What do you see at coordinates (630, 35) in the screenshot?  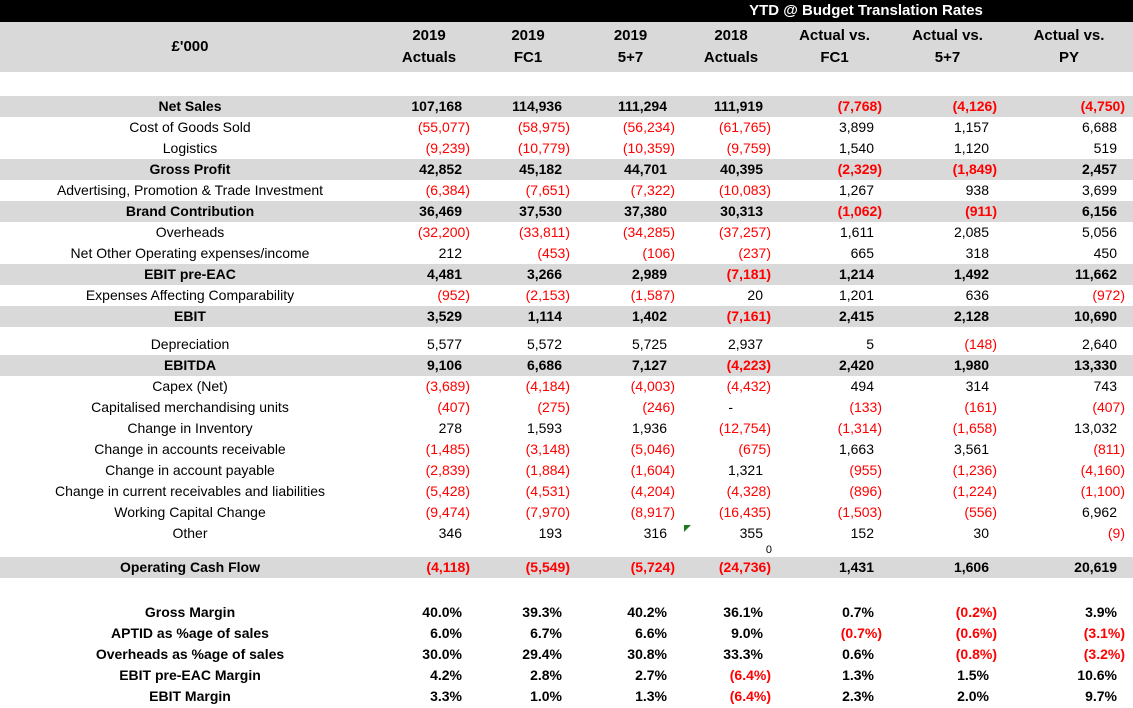 I see `col-header-line1: 2019` at bounding box center [630, 35].